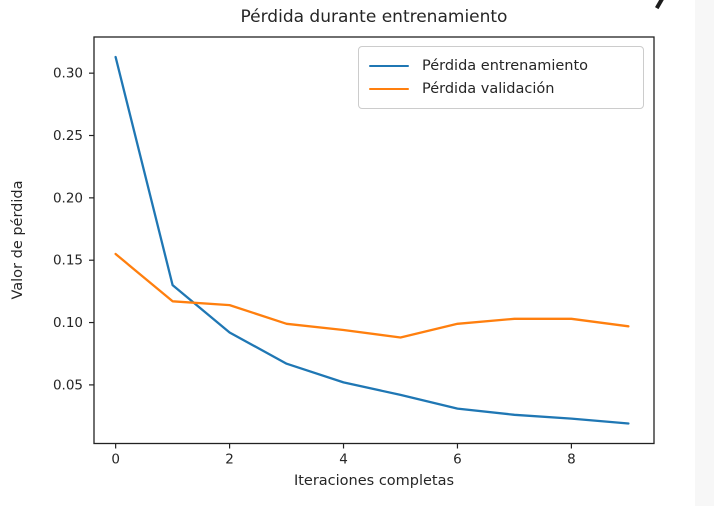 Image resolution: width=714 pixels, height=506 pixels. Describe the element at coordinates (501, 77) in the screenshot. I see `legend: Pérdida entrenamiento Pérdida validación` at that location.